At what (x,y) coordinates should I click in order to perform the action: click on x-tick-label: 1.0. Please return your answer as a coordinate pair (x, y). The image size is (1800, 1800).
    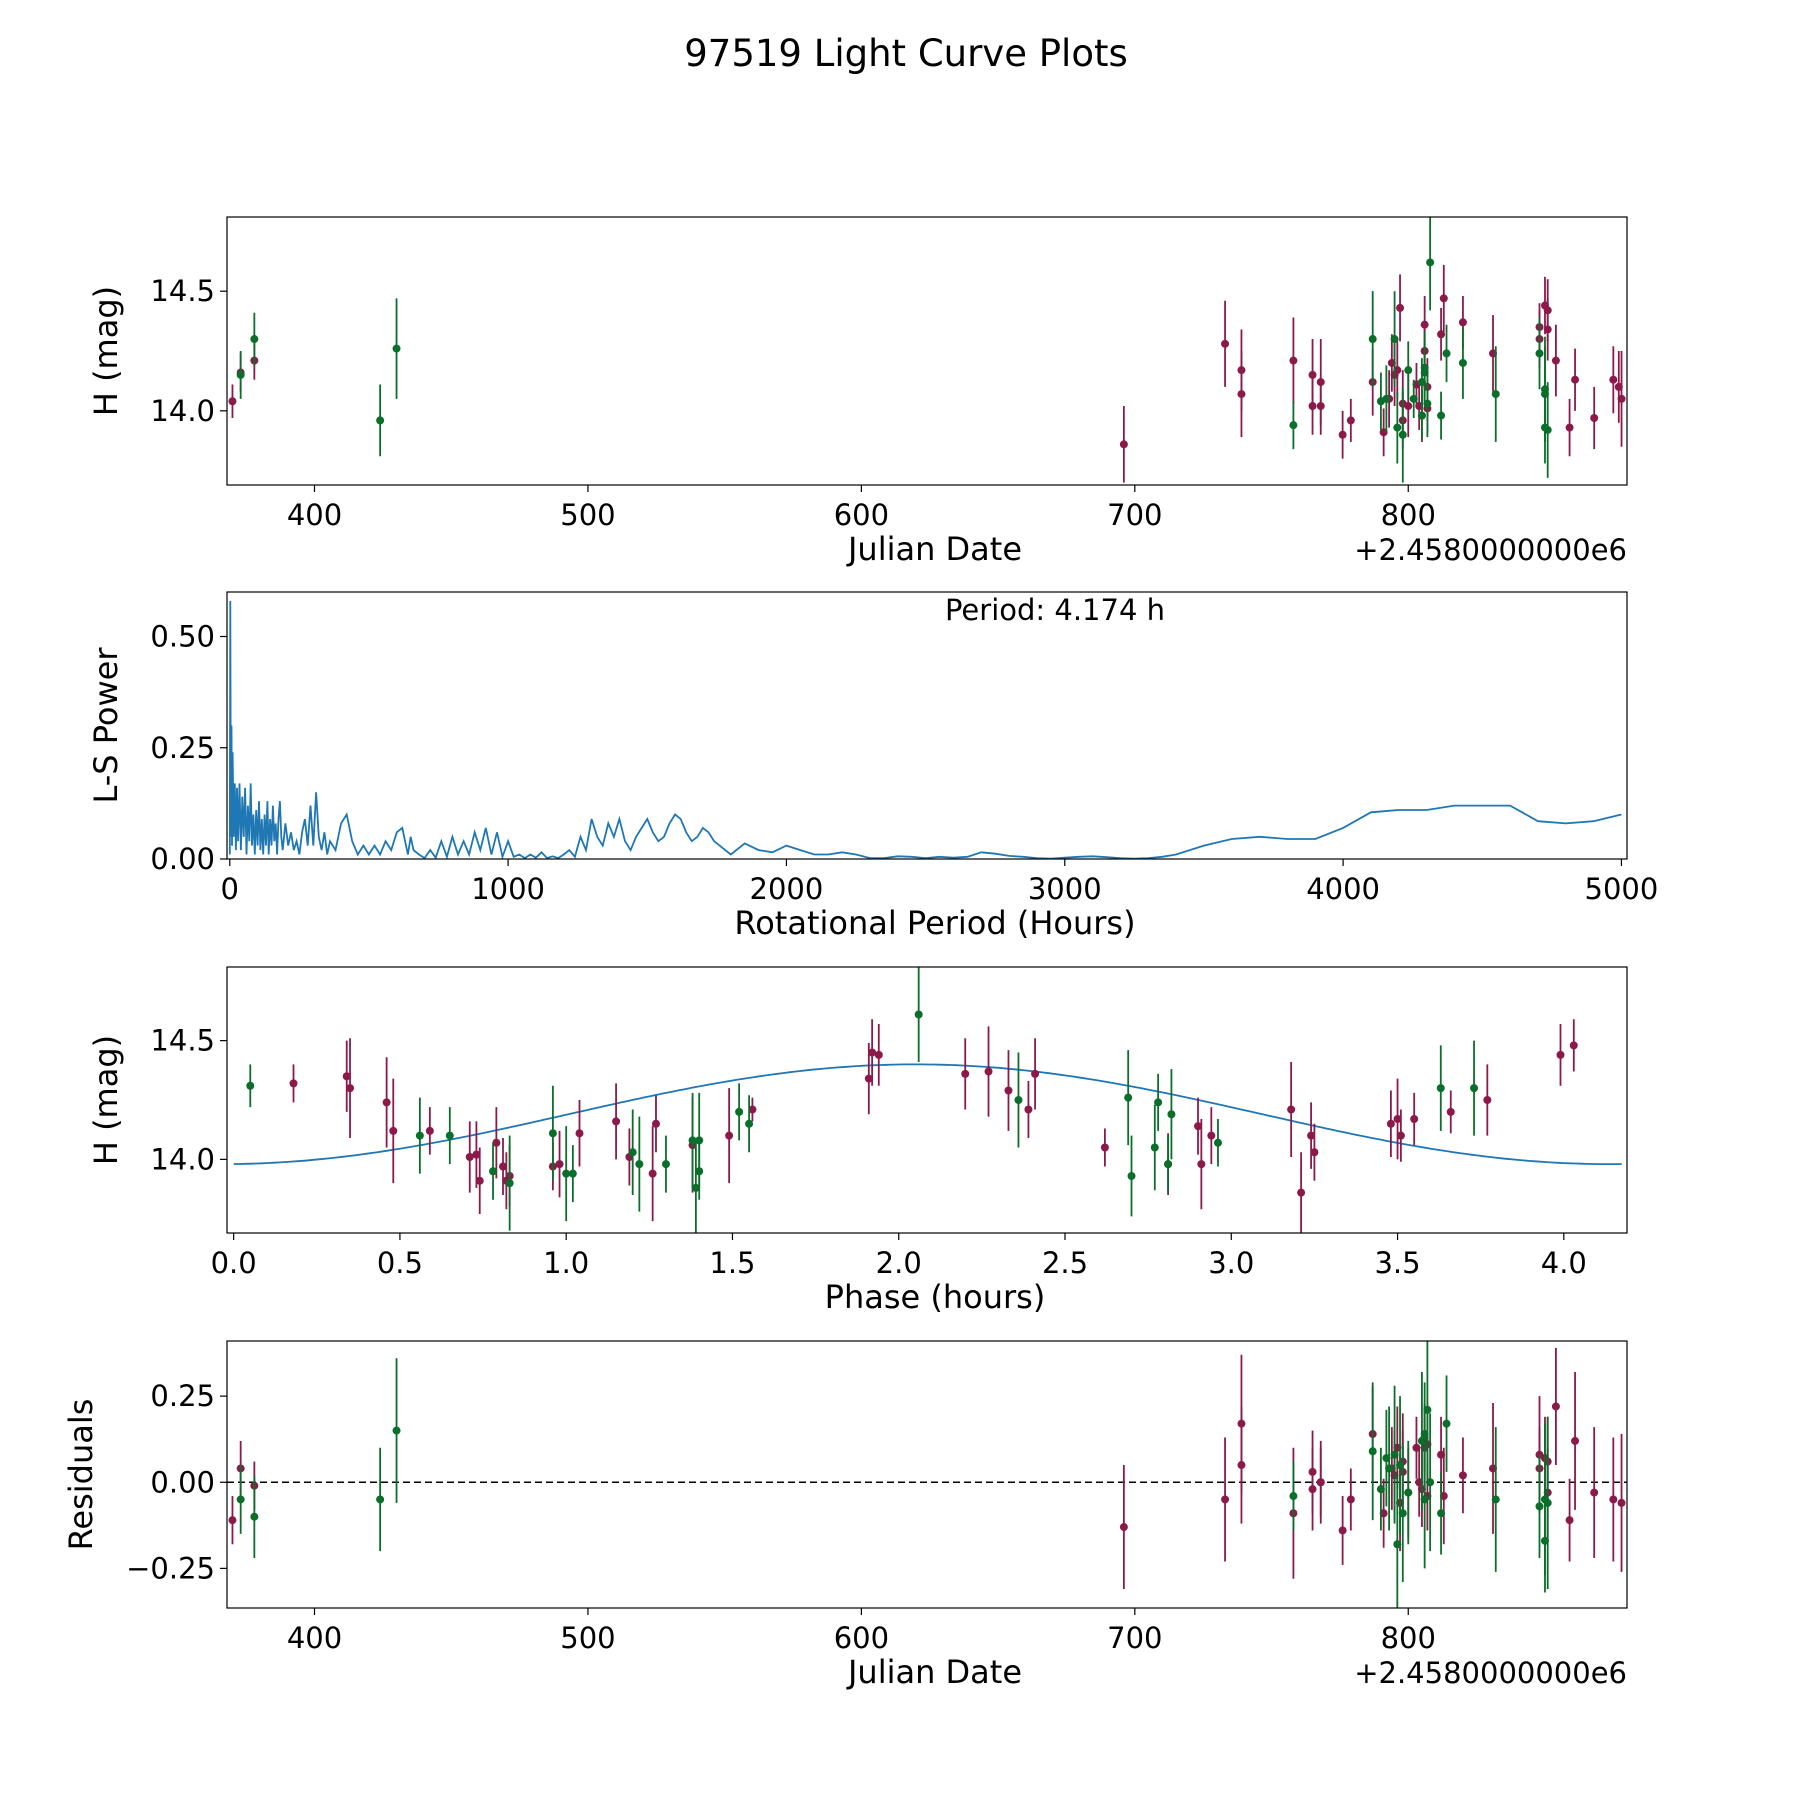
    Looking at the image, I should click on (566, 1263).